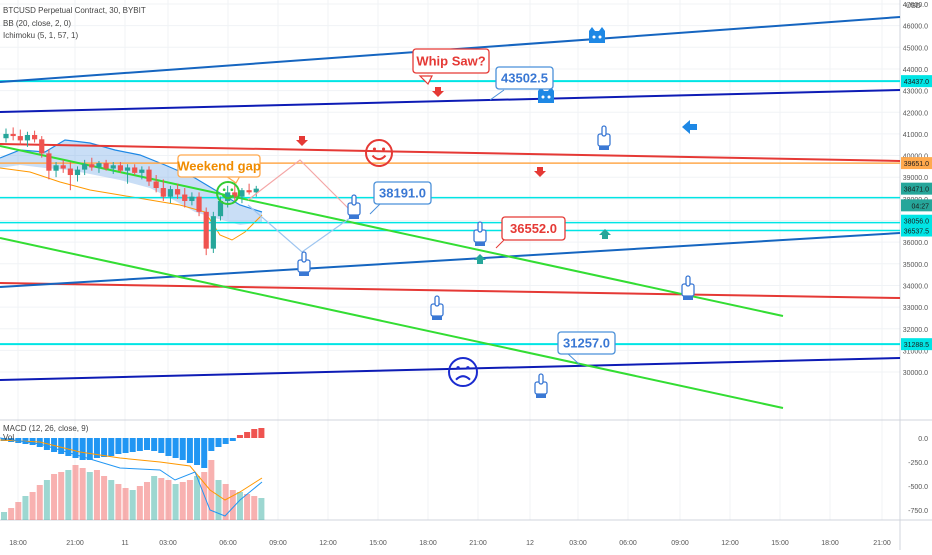 The width and height of the screenshot is (932, 555). I want to click on time-tick-label: 12, so click(530, 543).